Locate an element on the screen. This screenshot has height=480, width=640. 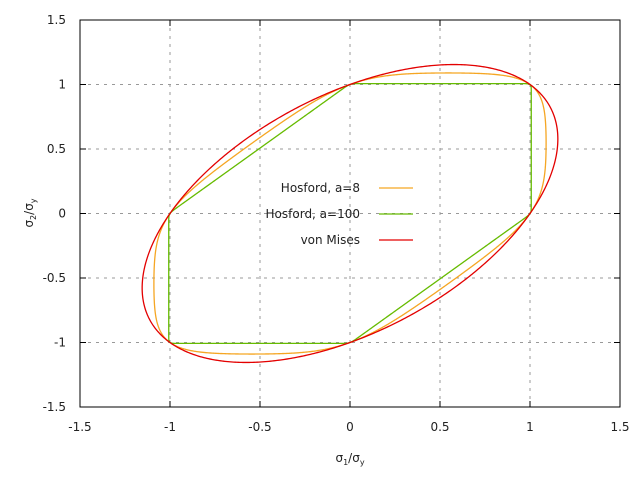
x-axis-label: σ1/σy is located at coordinates (349, 459).